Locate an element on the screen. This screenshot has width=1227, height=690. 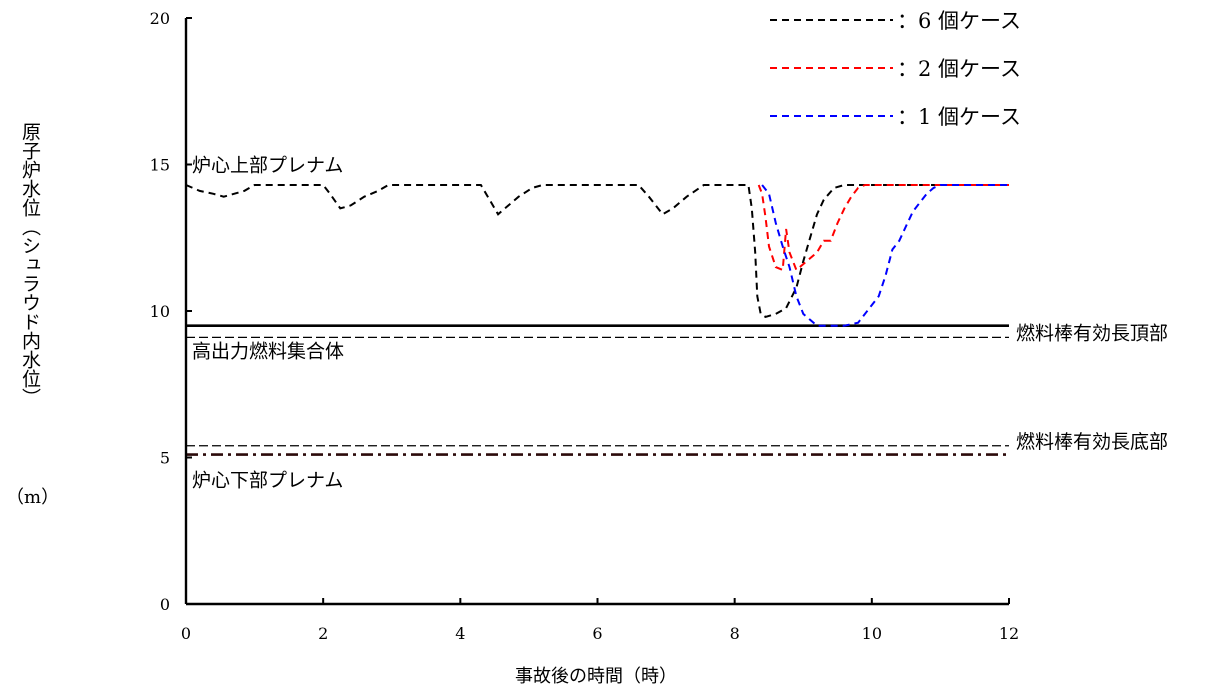
legend-label: ：2 個ケース is located at coordinates (959, 69).